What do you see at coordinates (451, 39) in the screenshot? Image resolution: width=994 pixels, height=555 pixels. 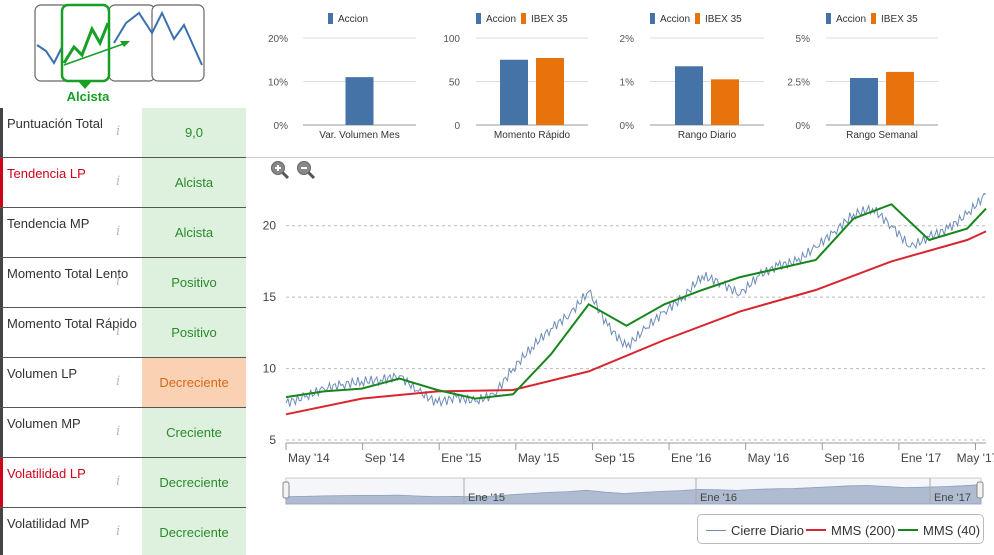 I see `y-tick-label: 100` at bounding box center [451, 39].